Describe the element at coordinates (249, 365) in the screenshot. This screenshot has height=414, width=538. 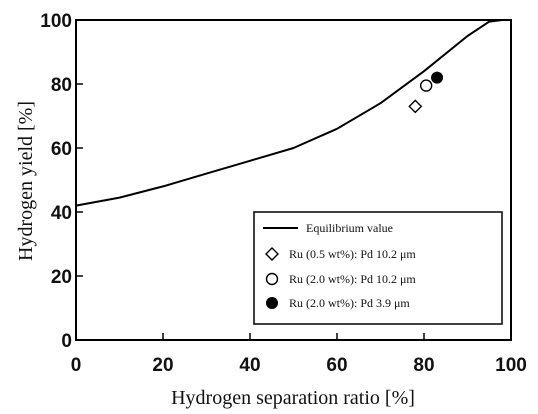
I see `x-tick-label: 40` at that location.